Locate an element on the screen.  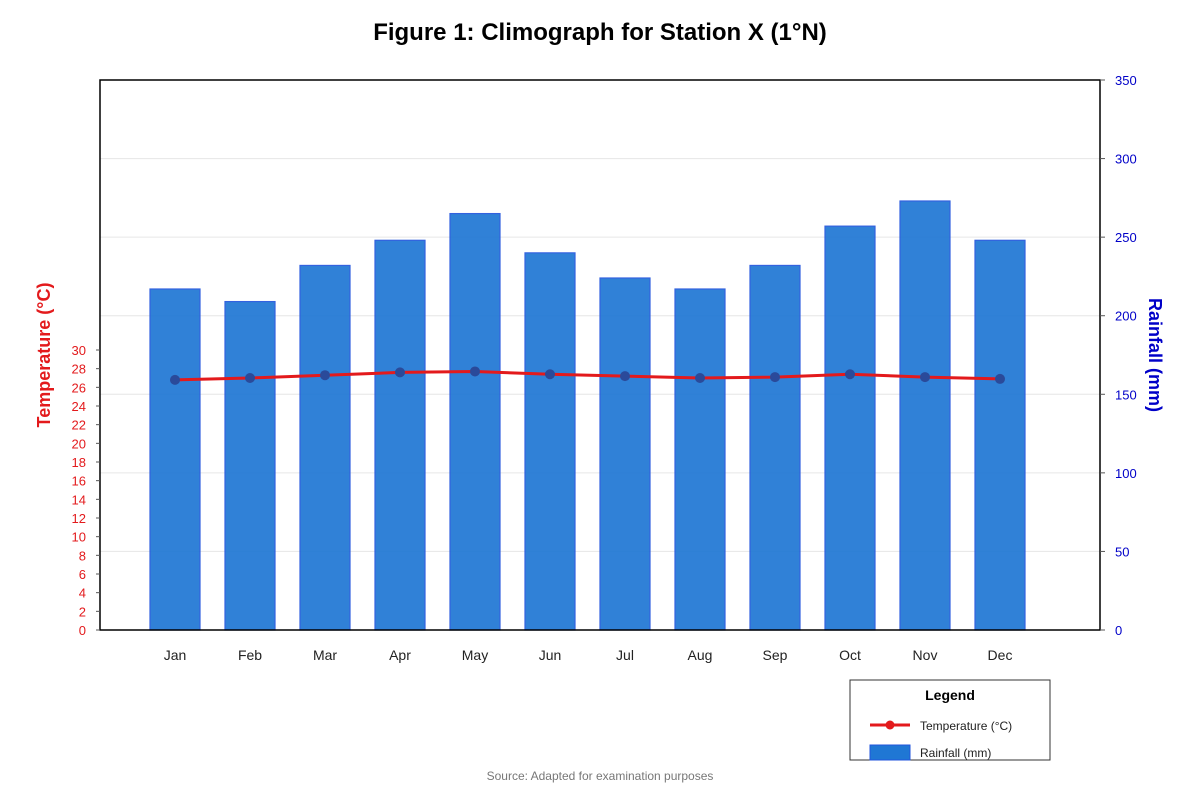
right-tick-label: 350 is located at coordinates (1126, 80).